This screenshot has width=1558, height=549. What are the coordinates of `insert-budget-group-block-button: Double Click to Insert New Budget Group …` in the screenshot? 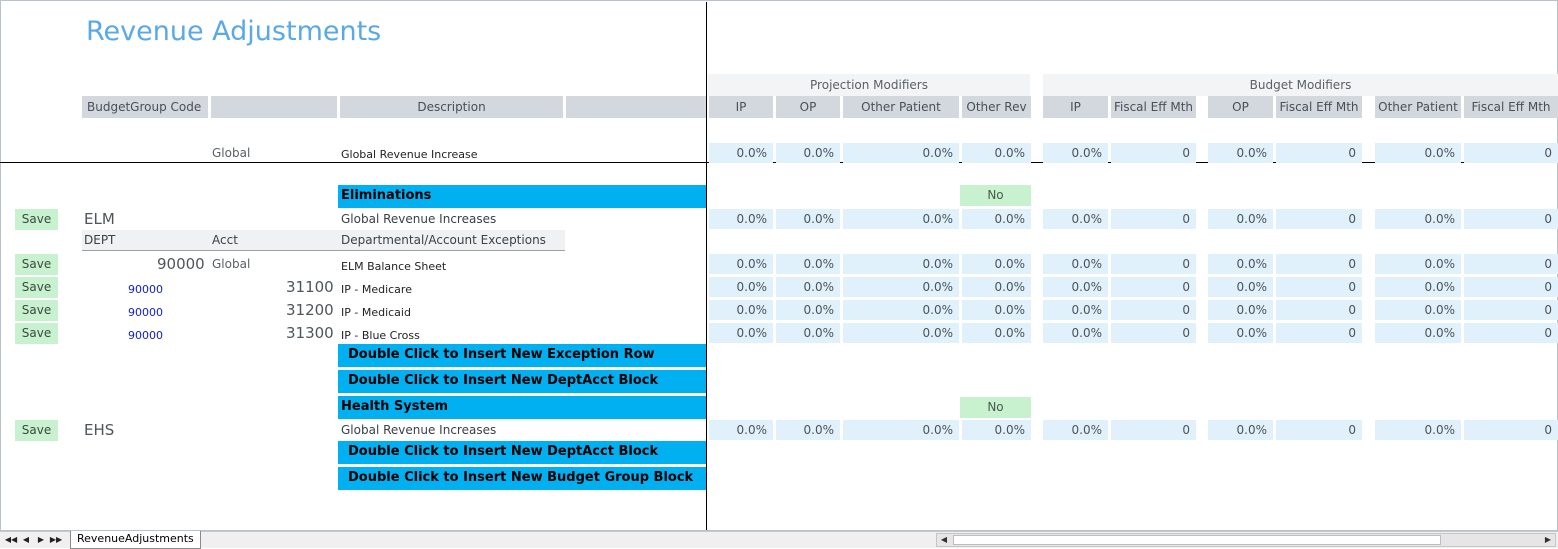 It's located at (522, 478).